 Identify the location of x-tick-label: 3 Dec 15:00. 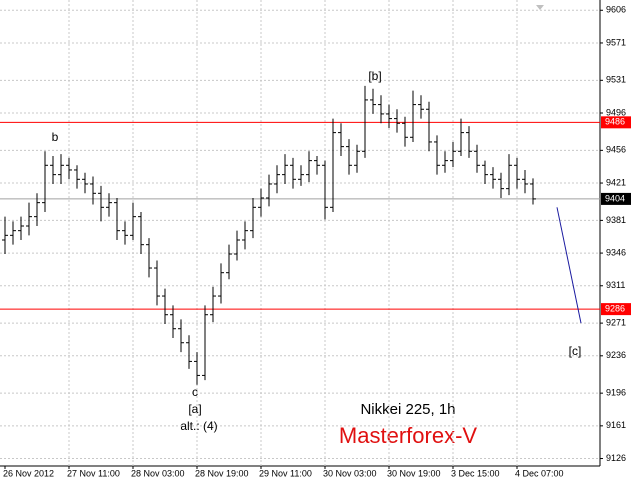
(475, 473).